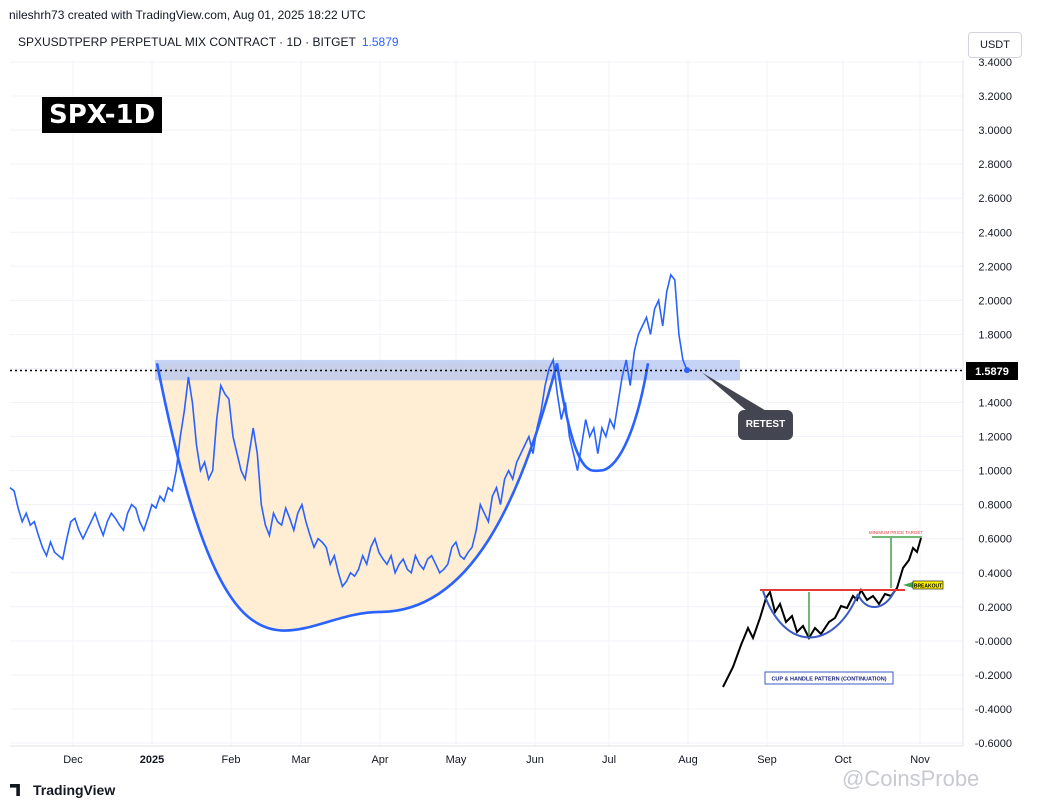 The height and width of the screenshot is (808, 1037). I want to click on y-tick-label: 3.2000, so click(995, 97).